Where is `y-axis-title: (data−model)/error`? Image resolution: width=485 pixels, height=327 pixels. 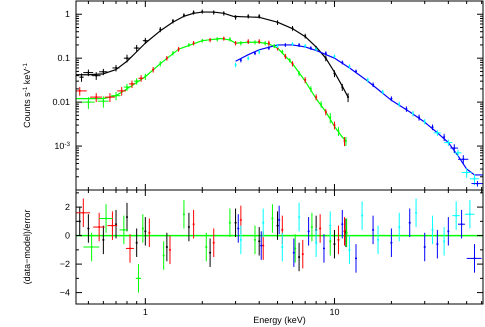
y-axis-title: (data−model)/error is located at coordinates (27, 247).